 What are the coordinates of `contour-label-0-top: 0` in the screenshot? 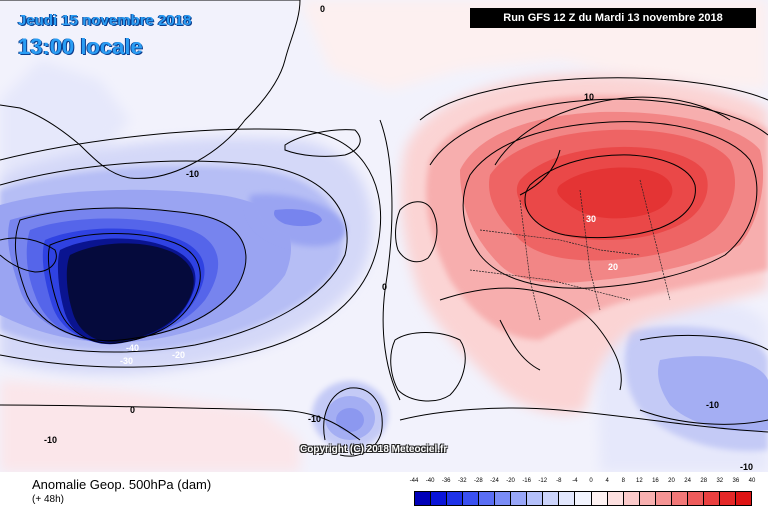 It's located at (322, 9).